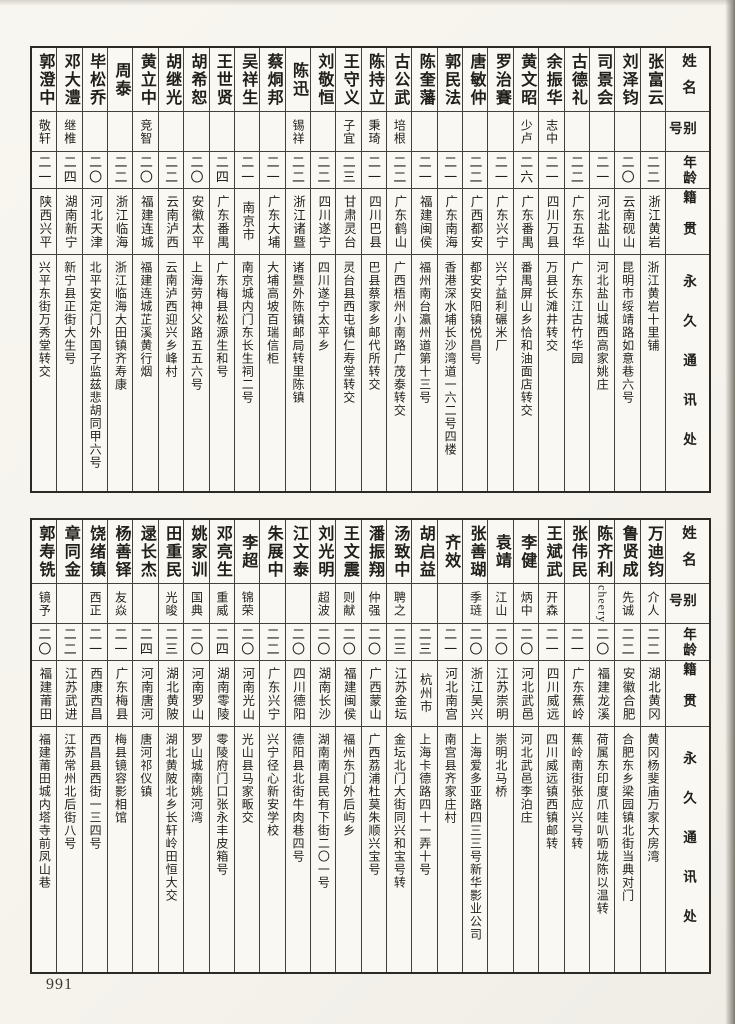  What do you see at coordinates (120, 604) in the screenshot?
I see `person-courtesy-name: 友焱` at bounding box center [120, 604].